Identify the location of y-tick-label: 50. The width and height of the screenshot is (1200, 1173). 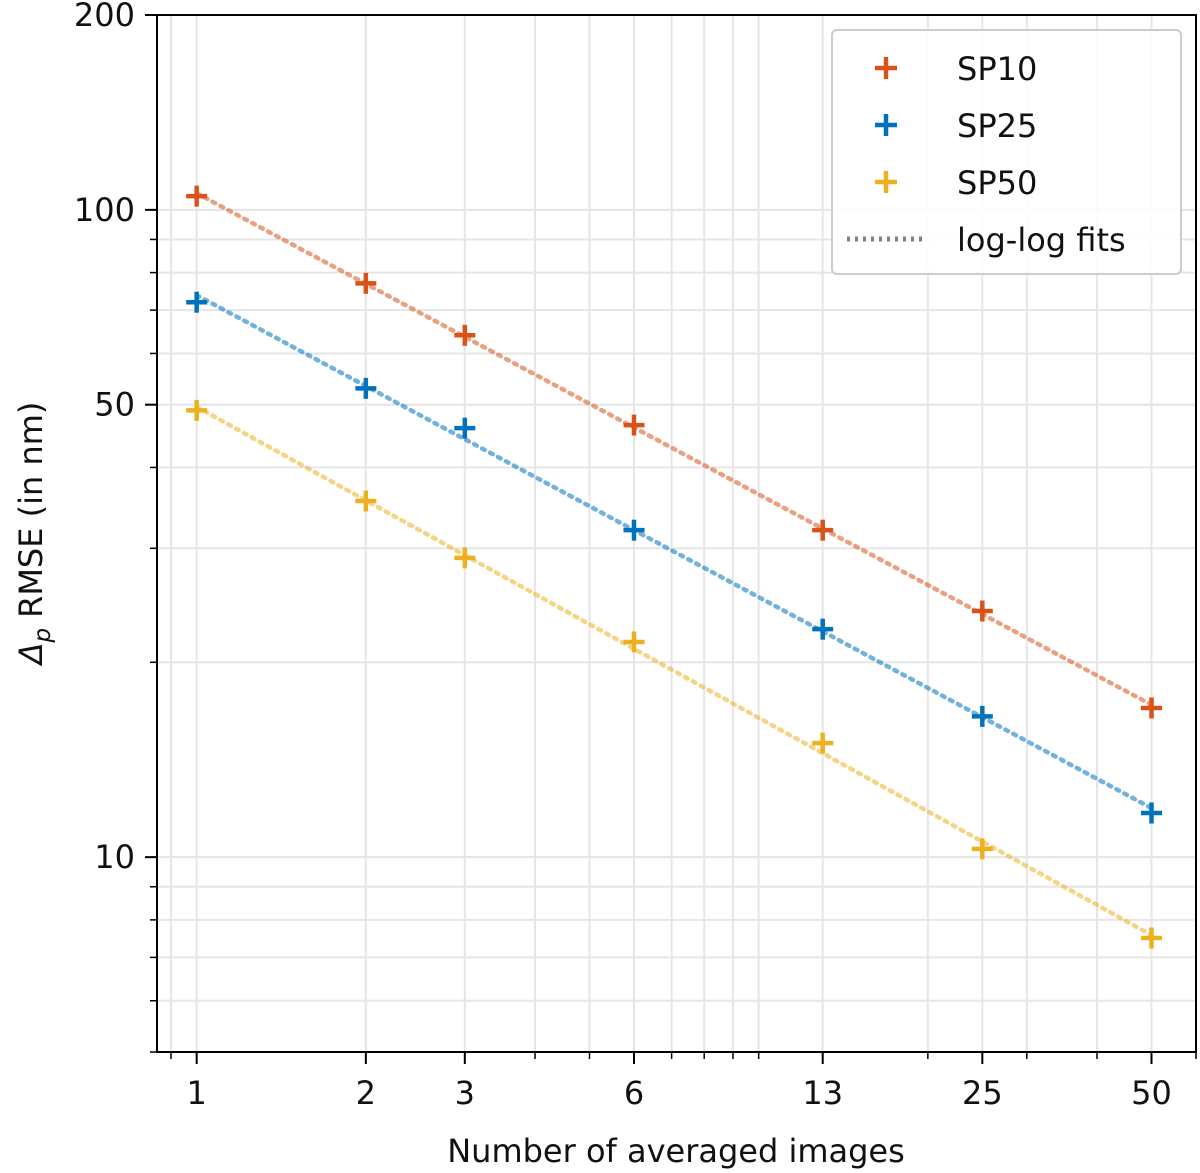
(114, 405).